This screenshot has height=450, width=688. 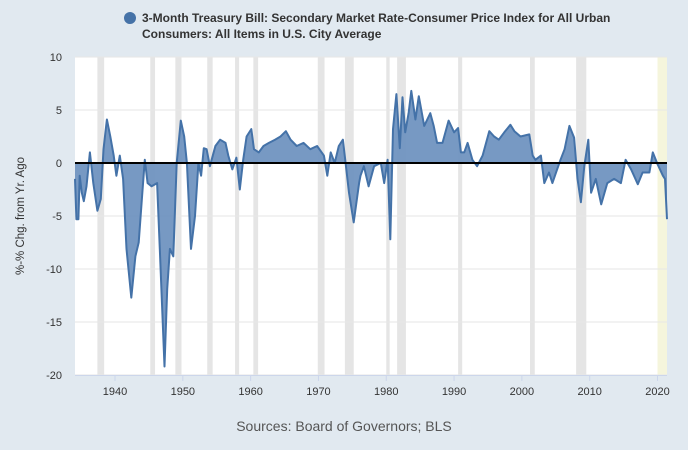 What do you see at coordinates (657, 392) in the screenshot?
I see `x-tick-label: 2020` at bounding box center [657, 392].